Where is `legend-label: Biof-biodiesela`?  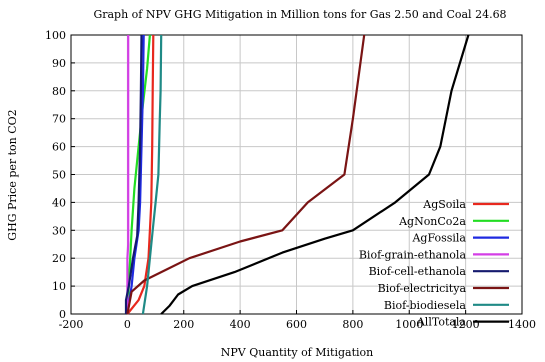
legend-label: Biof-biodiesela is located at coordinates (425, 305).